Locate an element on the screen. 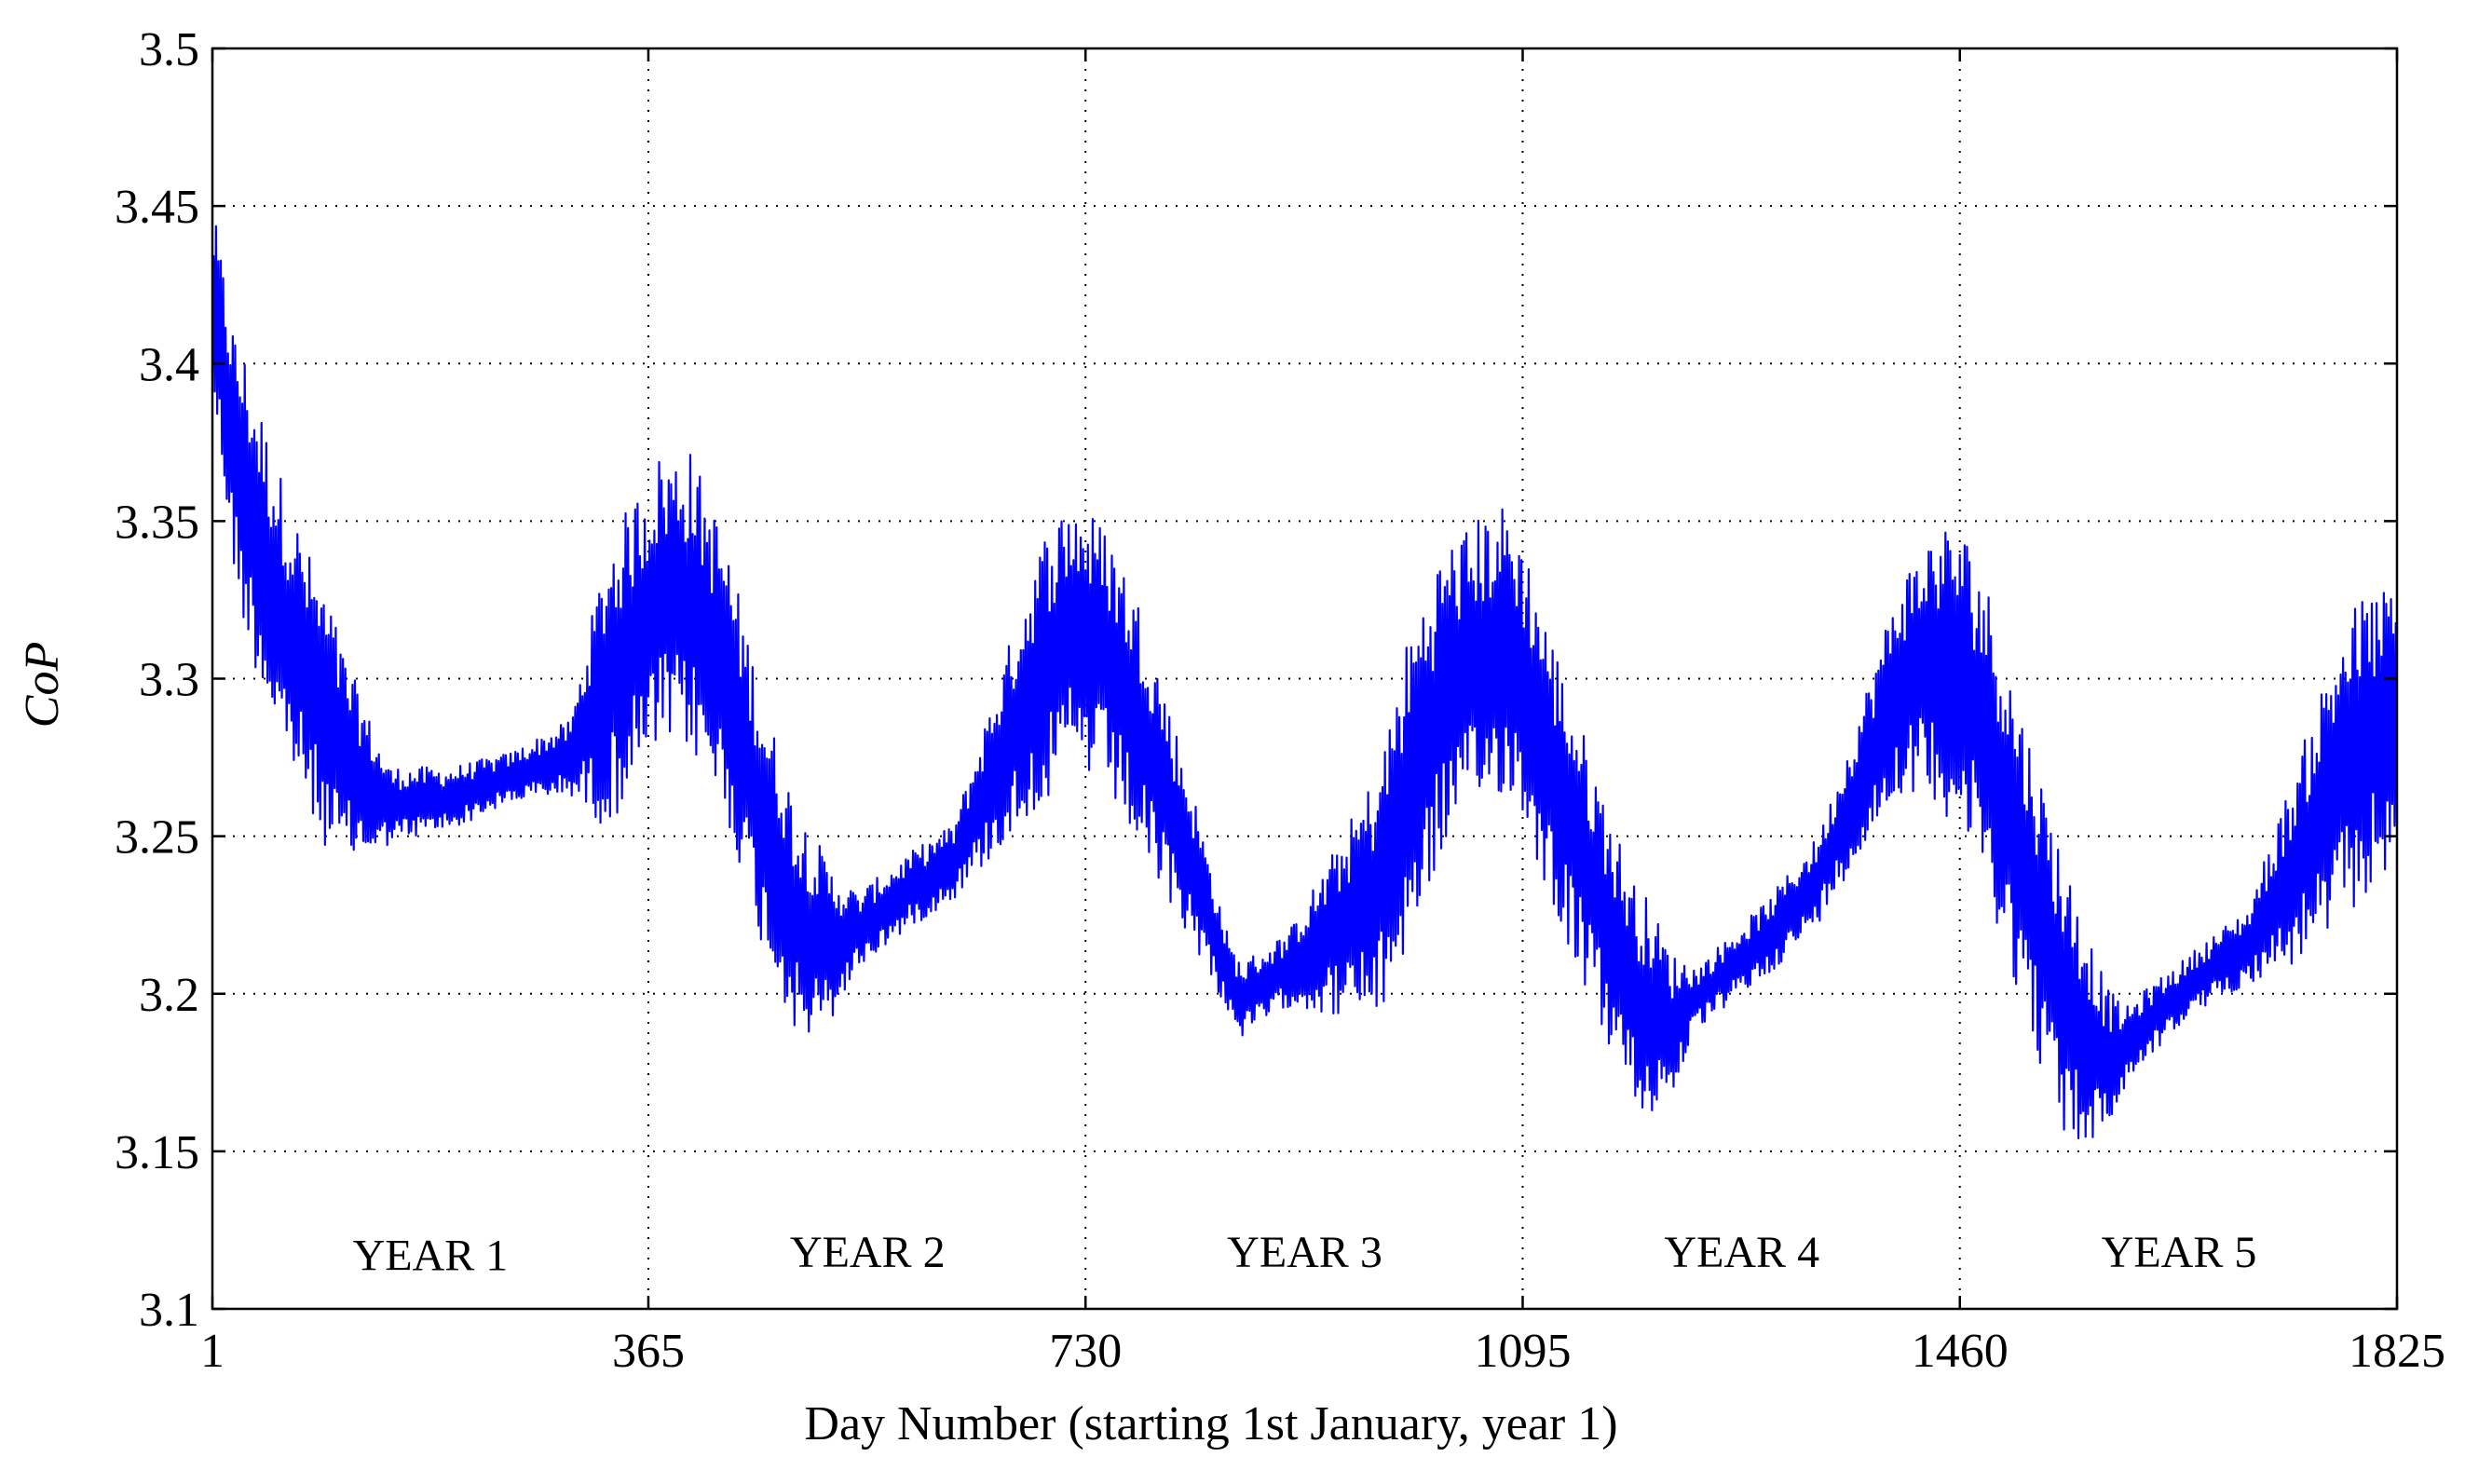  x-tick-label: 1095 is located at coordinates (1523, 1351).